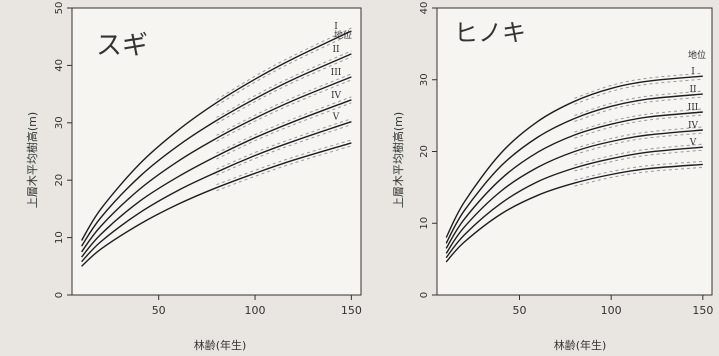 Image resolution: width=719 pixels, height=356 pixels. What do you see at coordinates (122, 46) in the screenshot?
I see `chart-title: スギ` at bounding box center [122, 46].